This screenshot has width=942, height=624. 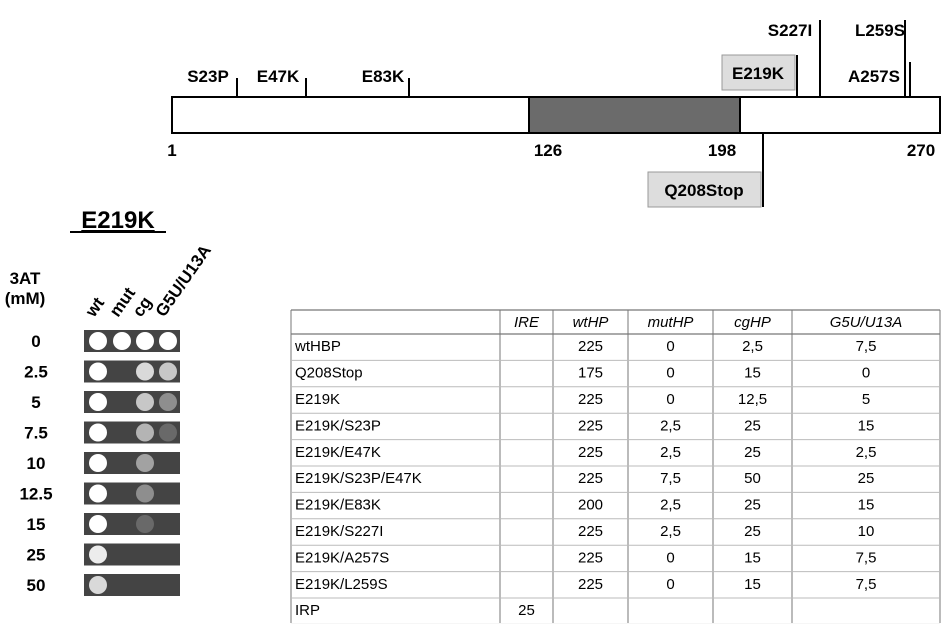 I want to click on position-label: 270, so click(x=921, y=150).